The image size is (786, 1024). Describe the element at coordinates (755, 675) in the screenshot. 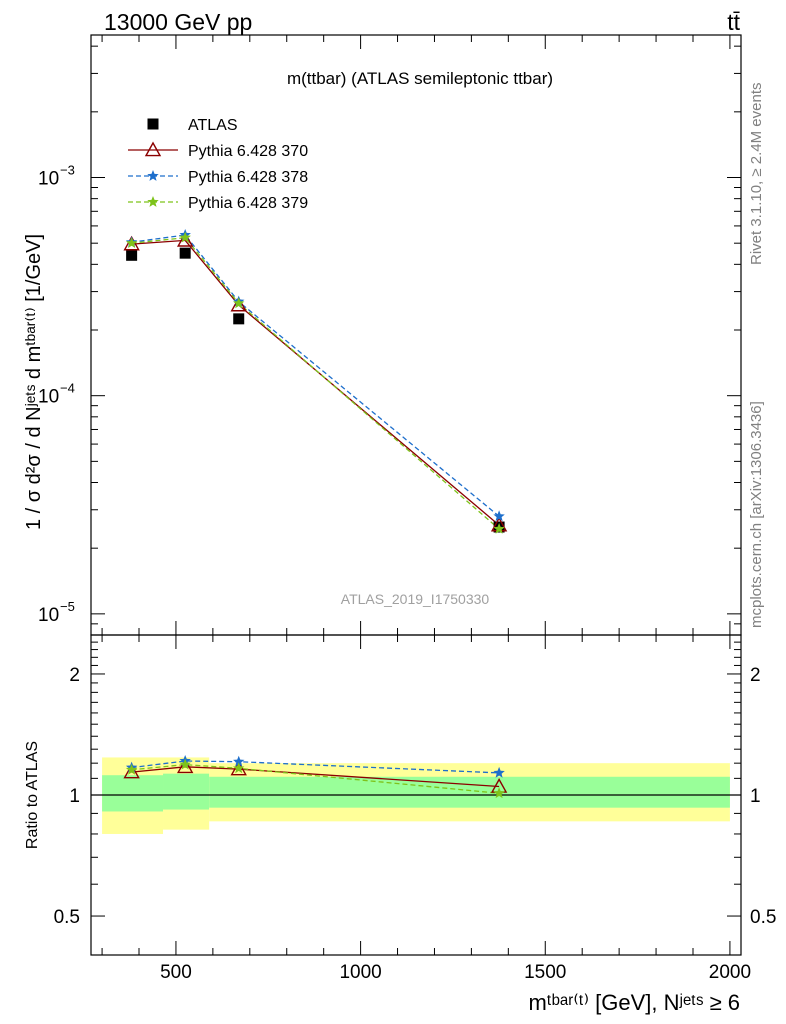

I see `ratio-y-tick-label-right-2: 2` at that location.